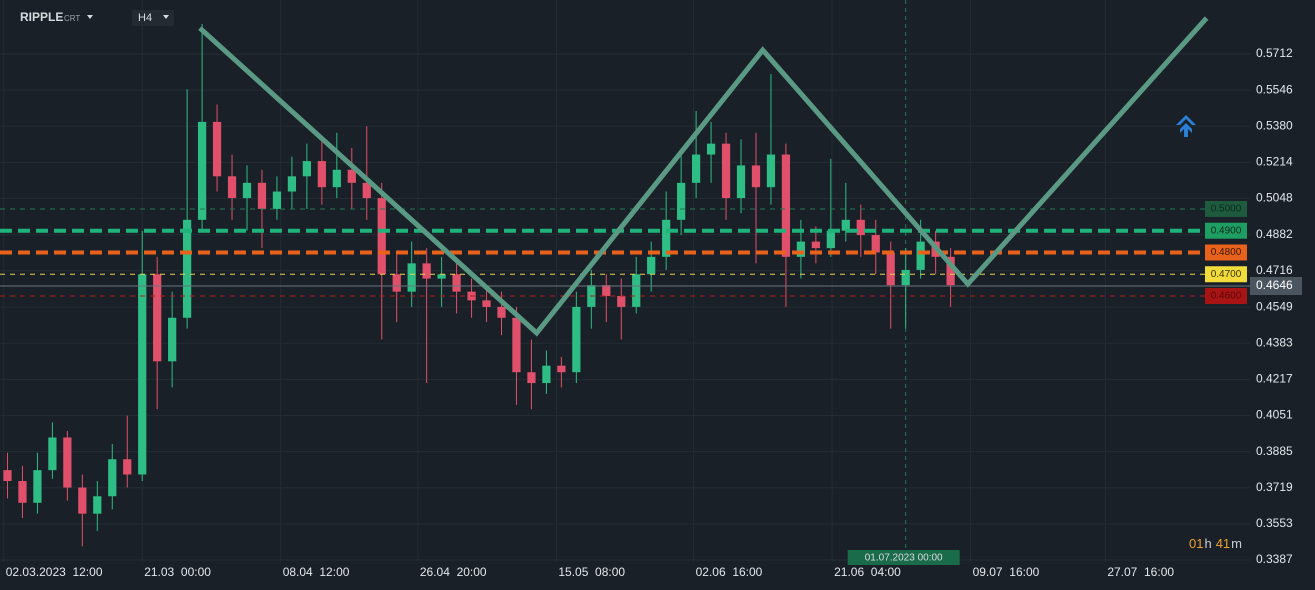 The image size is (1315, 590). Describe the element at coordinates (453, 572) in the screenshot. I see `x-tick-label: 26.04 20:00` at that location.